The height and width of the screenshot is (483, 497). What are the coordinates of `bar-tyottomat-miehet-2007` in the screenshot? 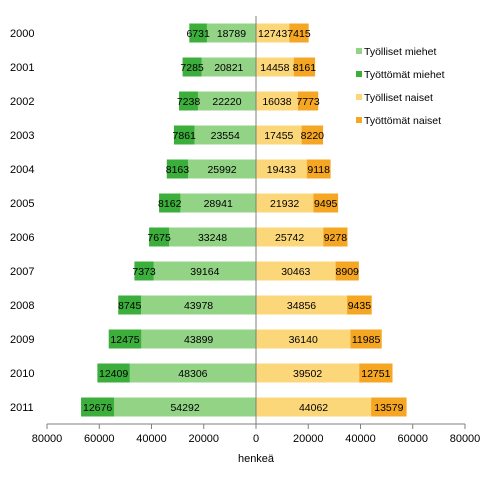 It's located at (144, 271).